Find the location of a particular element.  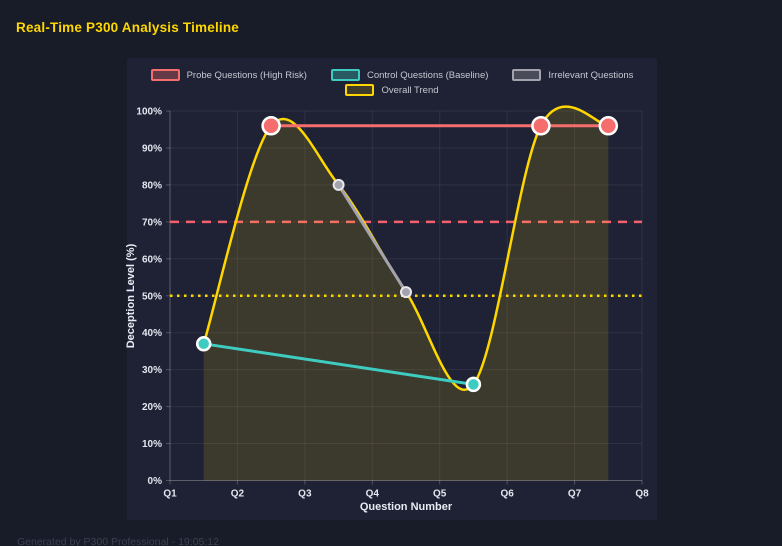

legend-item-control-questions-baseline: Control Questions (Baseline) is located at coordinates (409, 75).